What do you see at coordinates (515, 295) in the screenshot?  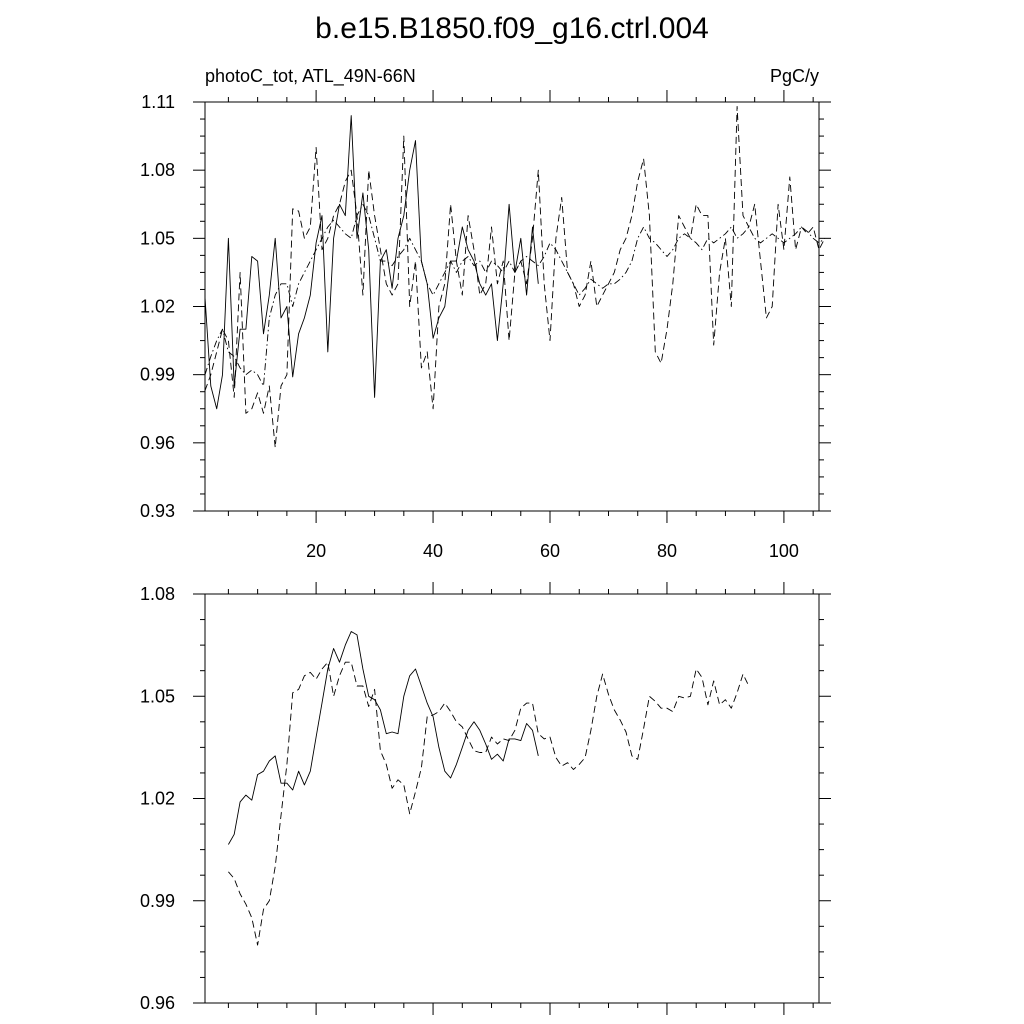 I see `series-line-dash-dot` at bounding box center [515, 295].